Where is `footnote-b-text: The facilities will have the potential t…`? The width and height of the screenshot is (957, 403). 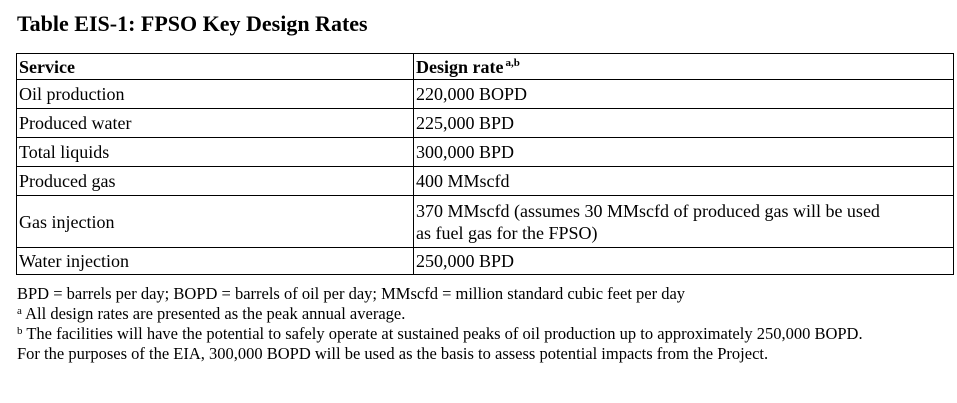 footnote-b-text: The facilities will have the potential t… is located at coordinates (442, 333).